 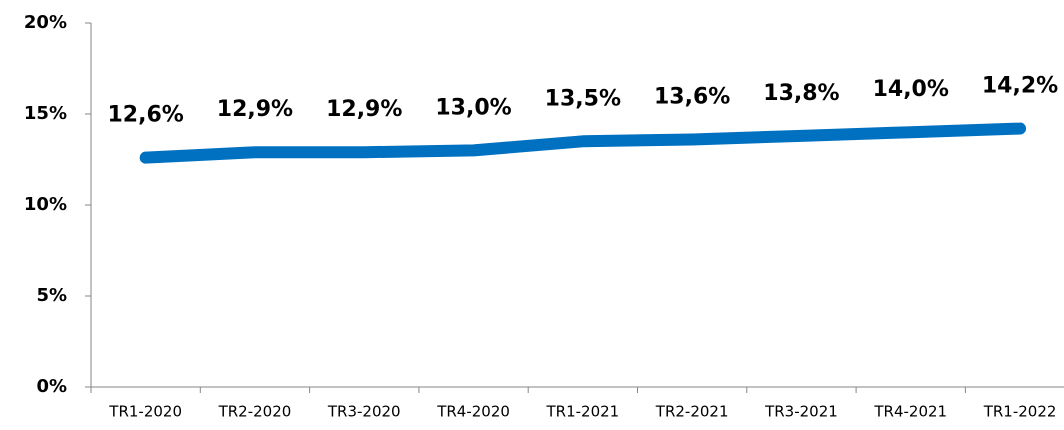 I want to click on x-tick-label: TR1-2020, so click(x=145, y=412).